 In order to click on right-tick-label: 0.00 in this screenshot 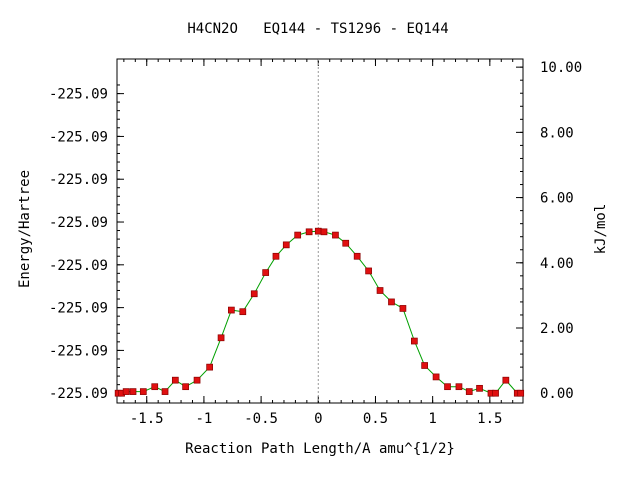, I will do `click(557, 394)`.